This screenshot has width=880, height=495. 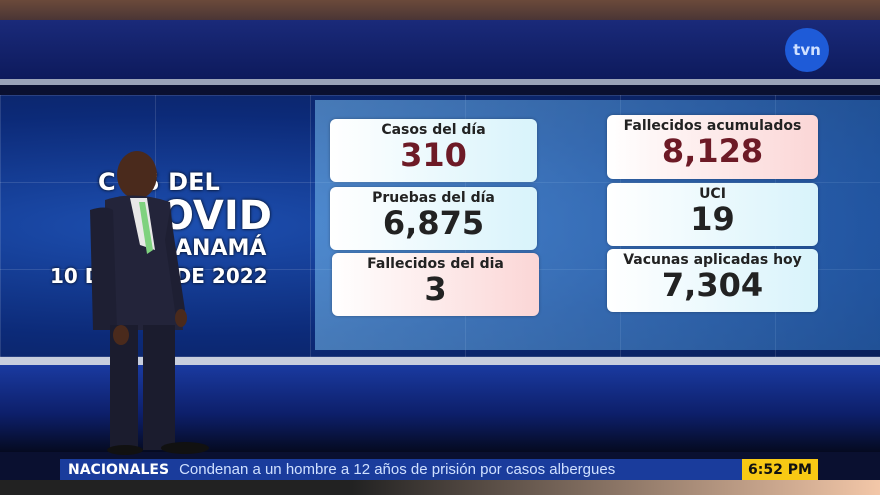 What do you see at coordinates (433, 130) in the screenshot?
I see `stat-label: Casos del día` at bounding box center [433, 130].